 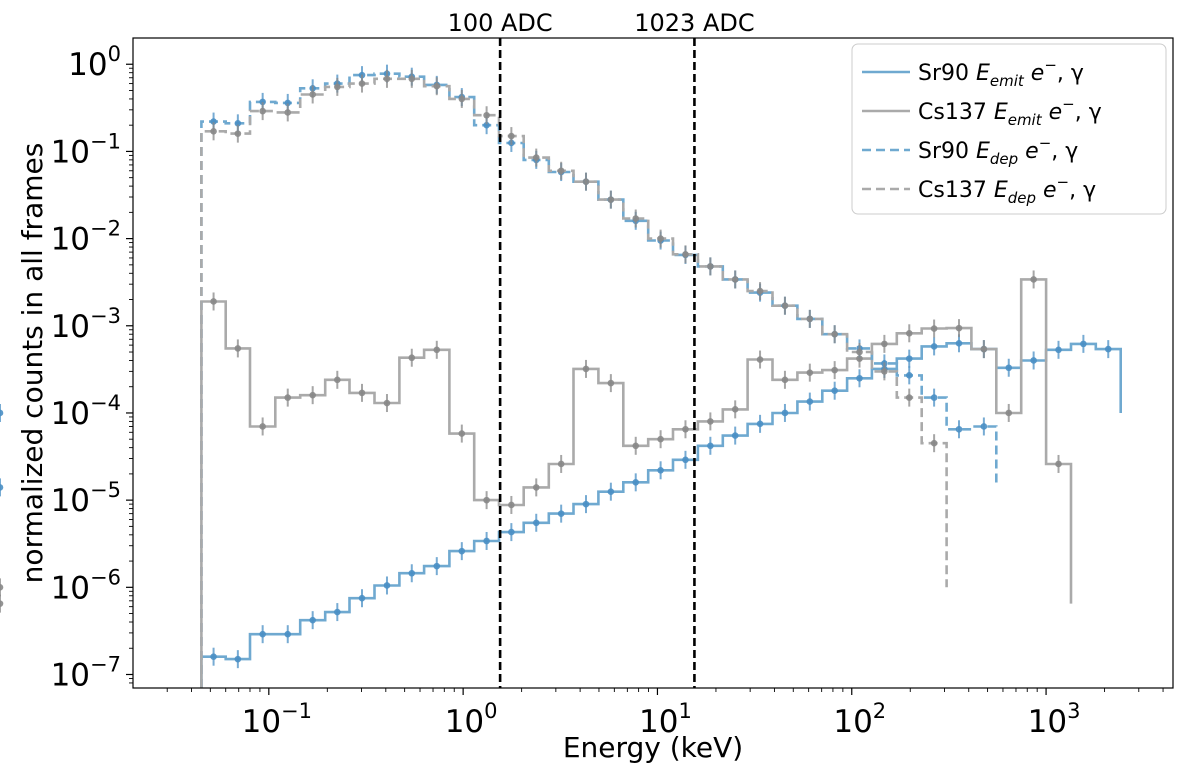 I want to click on legend-label-2: Sr90 Edep e−, γ, so click(x=998, y=151).